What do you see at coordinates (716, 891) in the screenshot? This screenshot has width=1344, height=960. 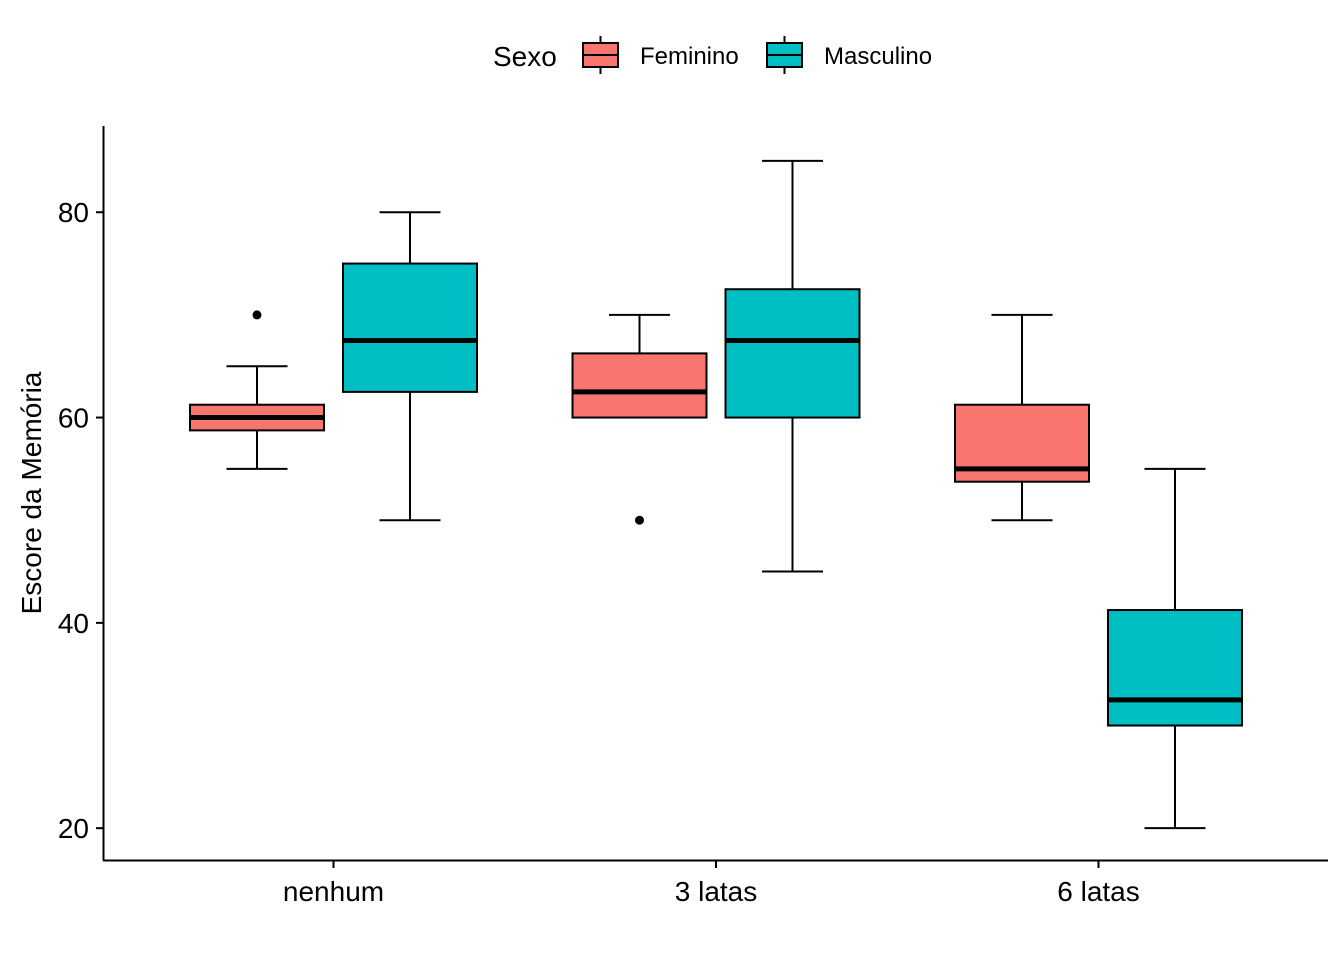 I see `x-tick-label: 3 latas` at bounding box center [716, 891].